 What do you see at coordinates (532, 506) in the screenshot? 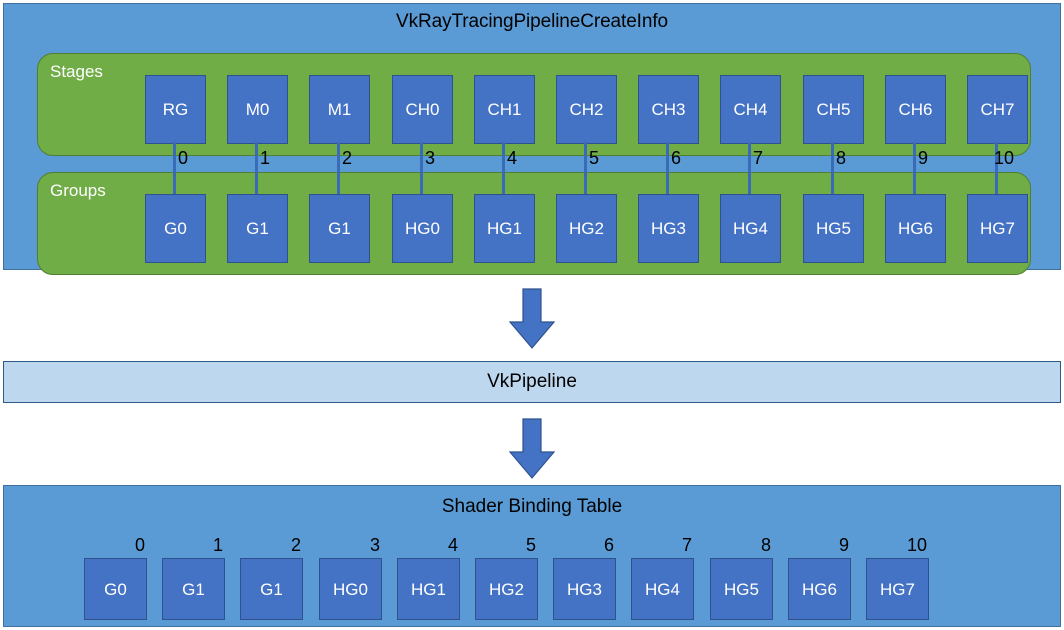
I see `shader-binding-table-title: Shader Binding Table` at bounding box center [532, 506].